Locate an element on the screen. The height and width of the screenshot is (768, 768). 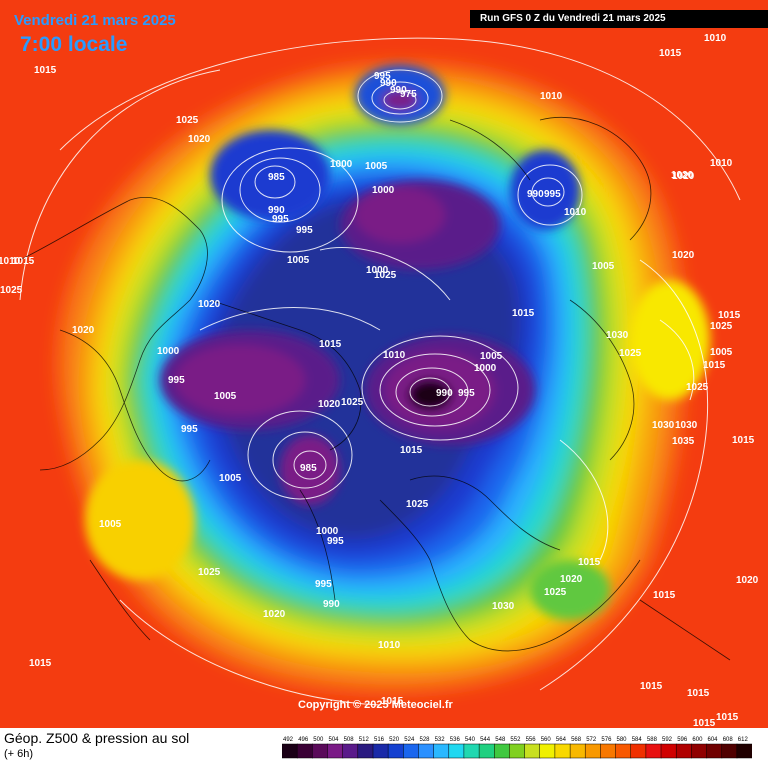
legend-tick-label: 504 is located at coordinates (334, 740).